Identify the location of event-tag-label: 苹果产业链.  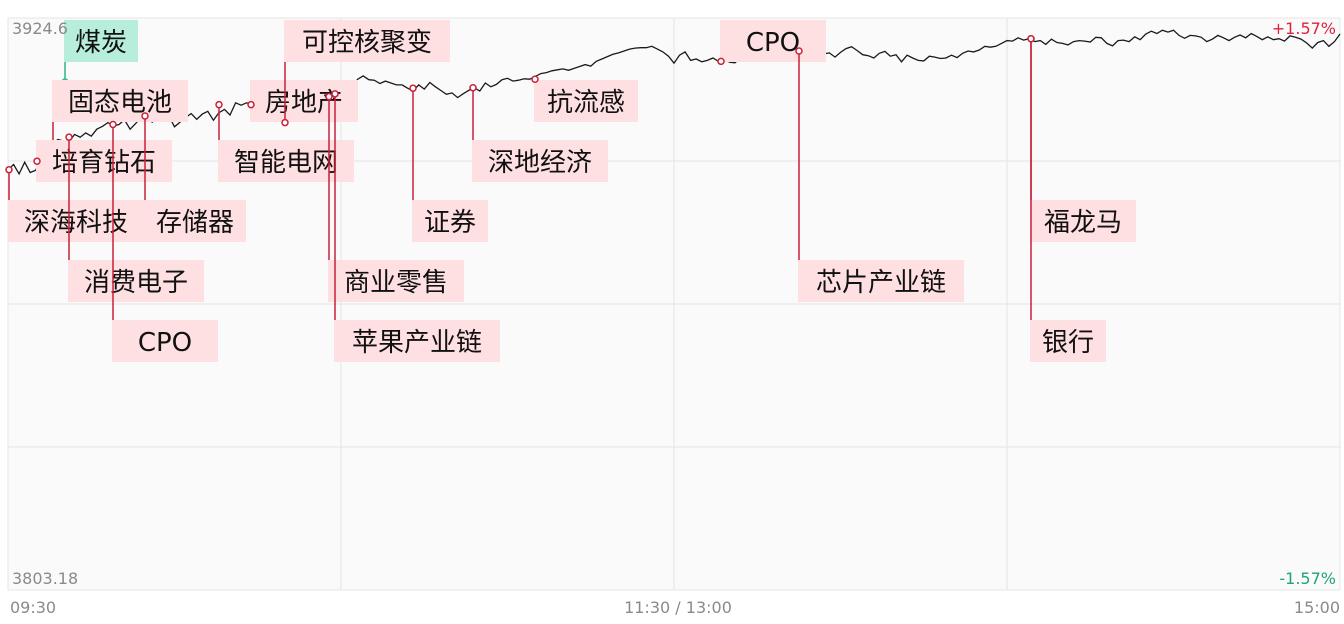
(417, 343).